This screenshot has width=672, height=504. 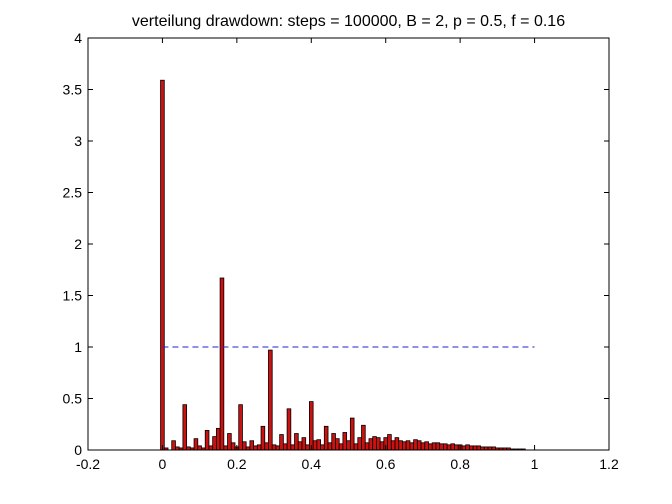 What do you see at coordinates (73, 296) in the screenshot?
I see `y-tick-label-3: 1.5` at bounding box center [73, 296].